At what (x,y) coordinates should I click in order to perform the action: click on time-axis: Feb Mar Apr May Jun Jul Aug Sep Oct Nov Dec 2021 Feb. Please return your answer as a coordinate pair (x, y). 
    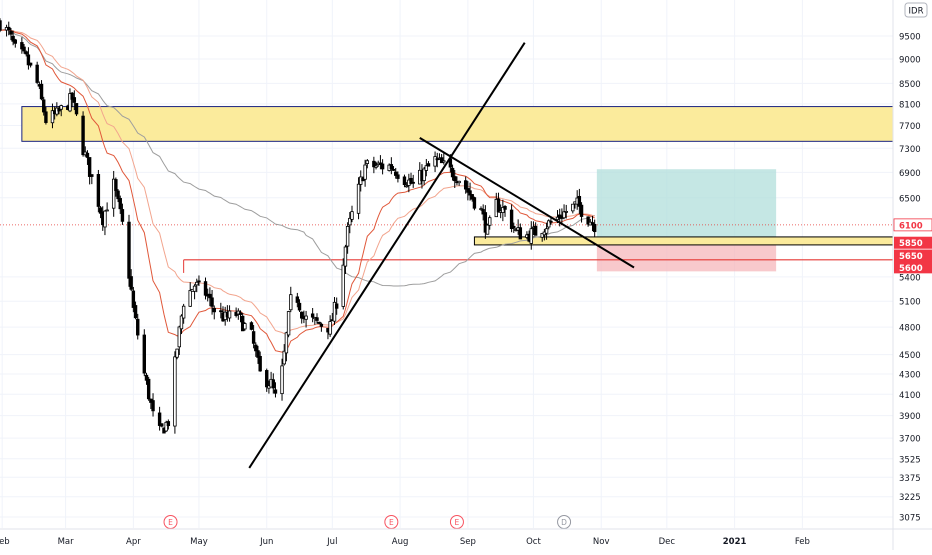
    Looking at the image, I should click on (466, 537).